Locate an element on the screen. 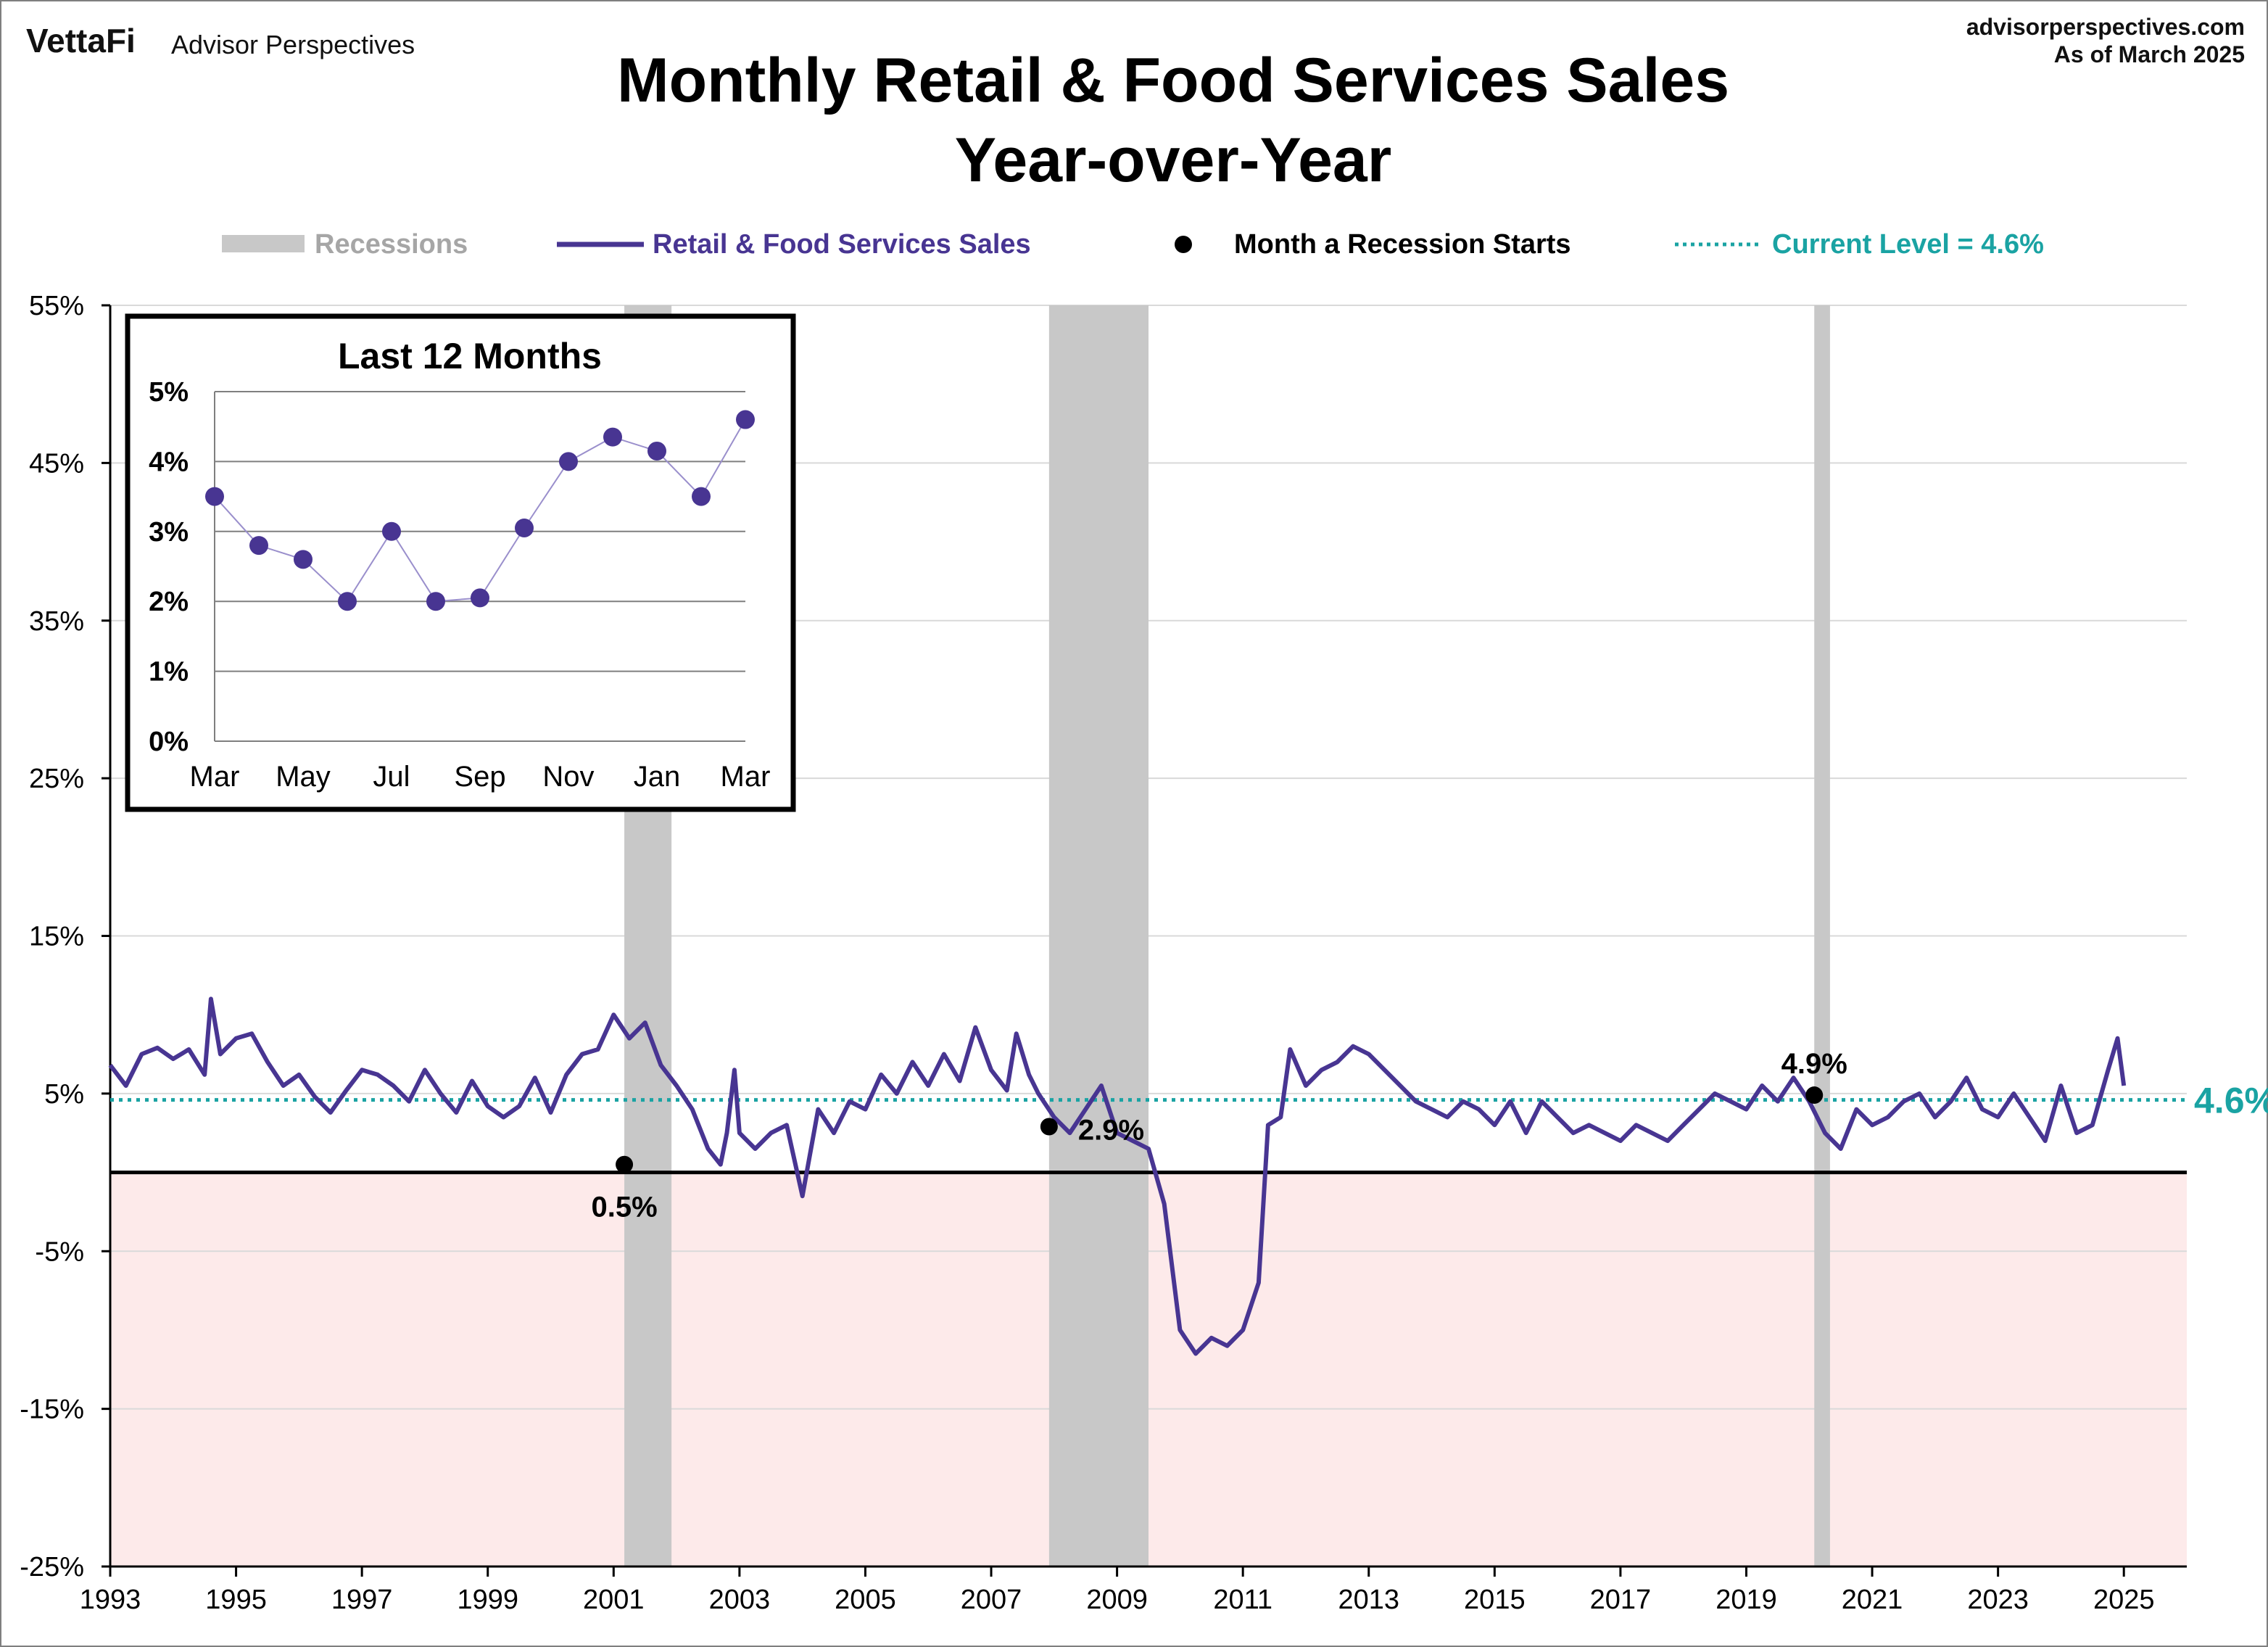 The width and height of the screenshot is (2268, 1647). x-tick-label: 1999 is located at coordinates (488, 1600).